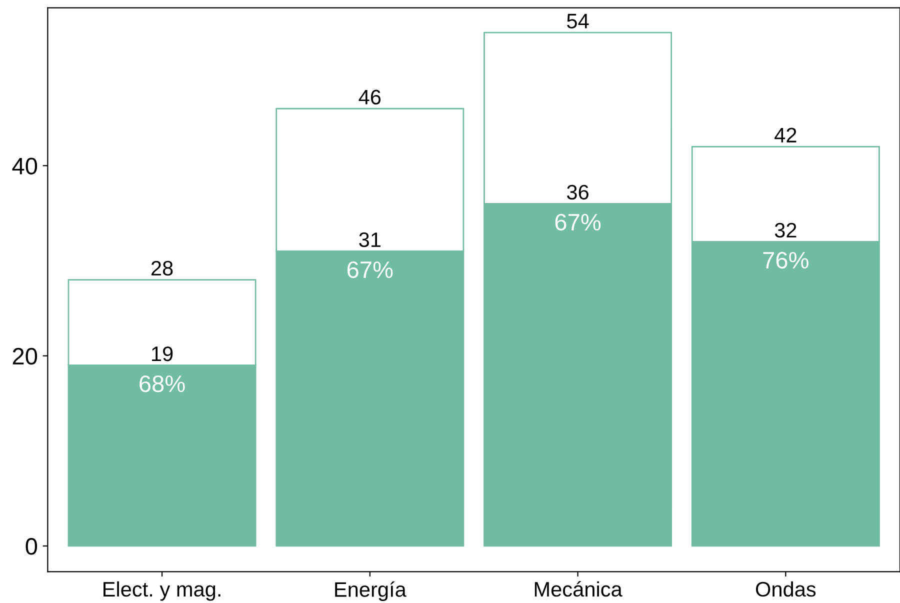 Image resolution: width=900 pixels, height=603 pixels. I want to click on y-tick-label: 40, so click(25, 166).